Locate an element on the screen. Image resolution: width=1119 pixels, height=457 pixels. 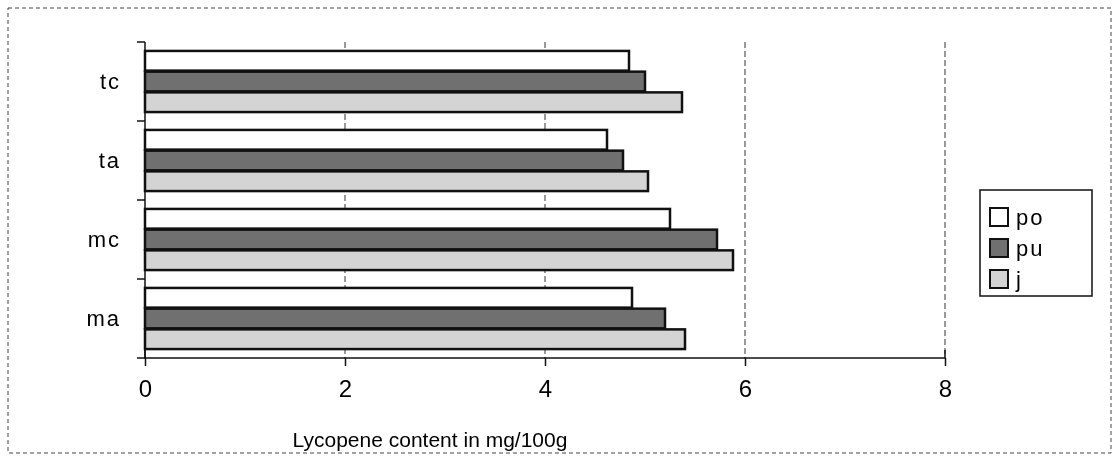
x-tick-label: 6 is located at coordinates (745, 389).